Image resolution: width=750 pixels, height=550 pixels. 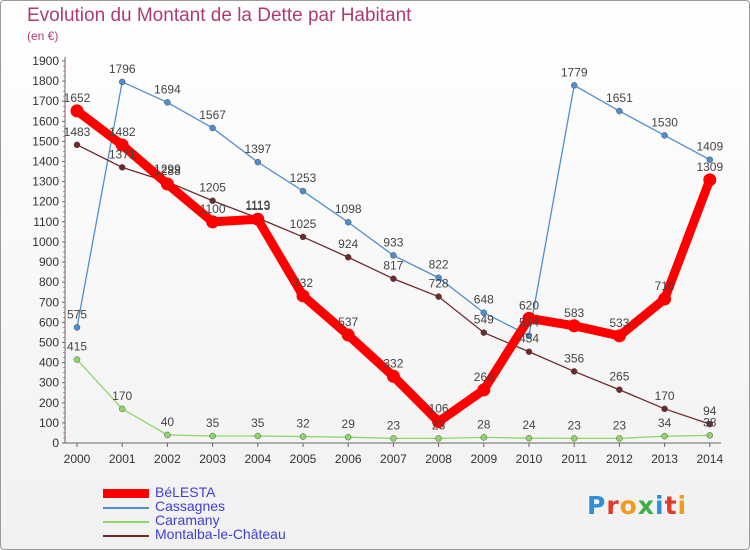 I want to click on legend-label: Cassagnes, so click(x=190, y=506).